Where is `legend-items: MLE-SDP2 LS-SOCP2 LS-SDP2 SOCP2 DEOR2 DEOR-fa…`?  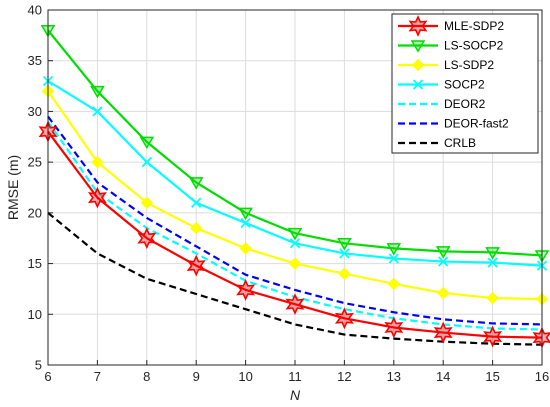 legend-items: MLE-SDP2 LS-SOCP2 LS-SDP2 SOCP2 DEOR2 DEOR-fa… is located at coordinates (453, 82).